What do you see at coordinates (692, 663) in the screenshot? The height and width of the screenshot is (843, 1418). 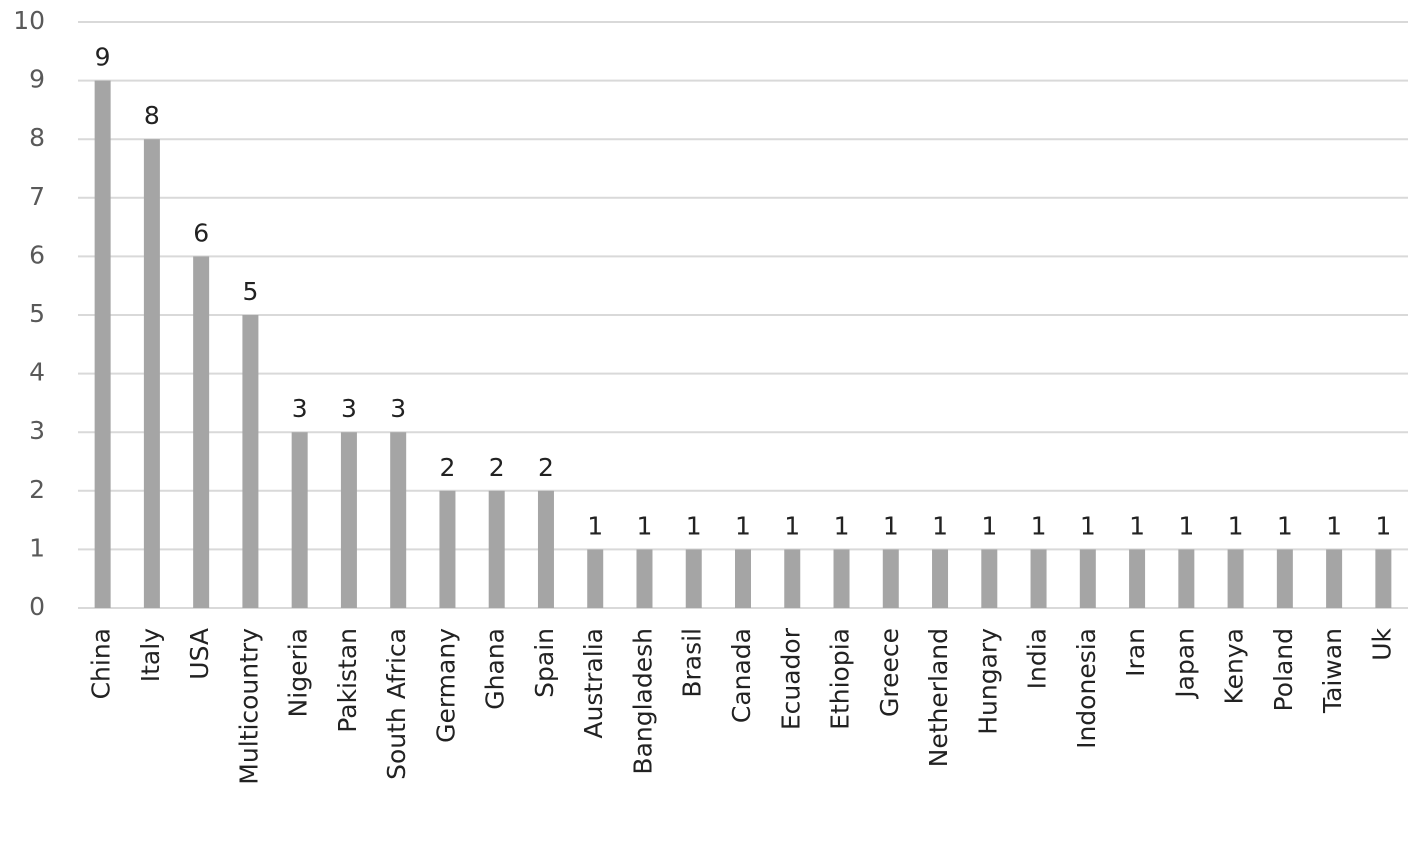 I see `x-tick-label: Brasil` at bounding box center [692, 663].